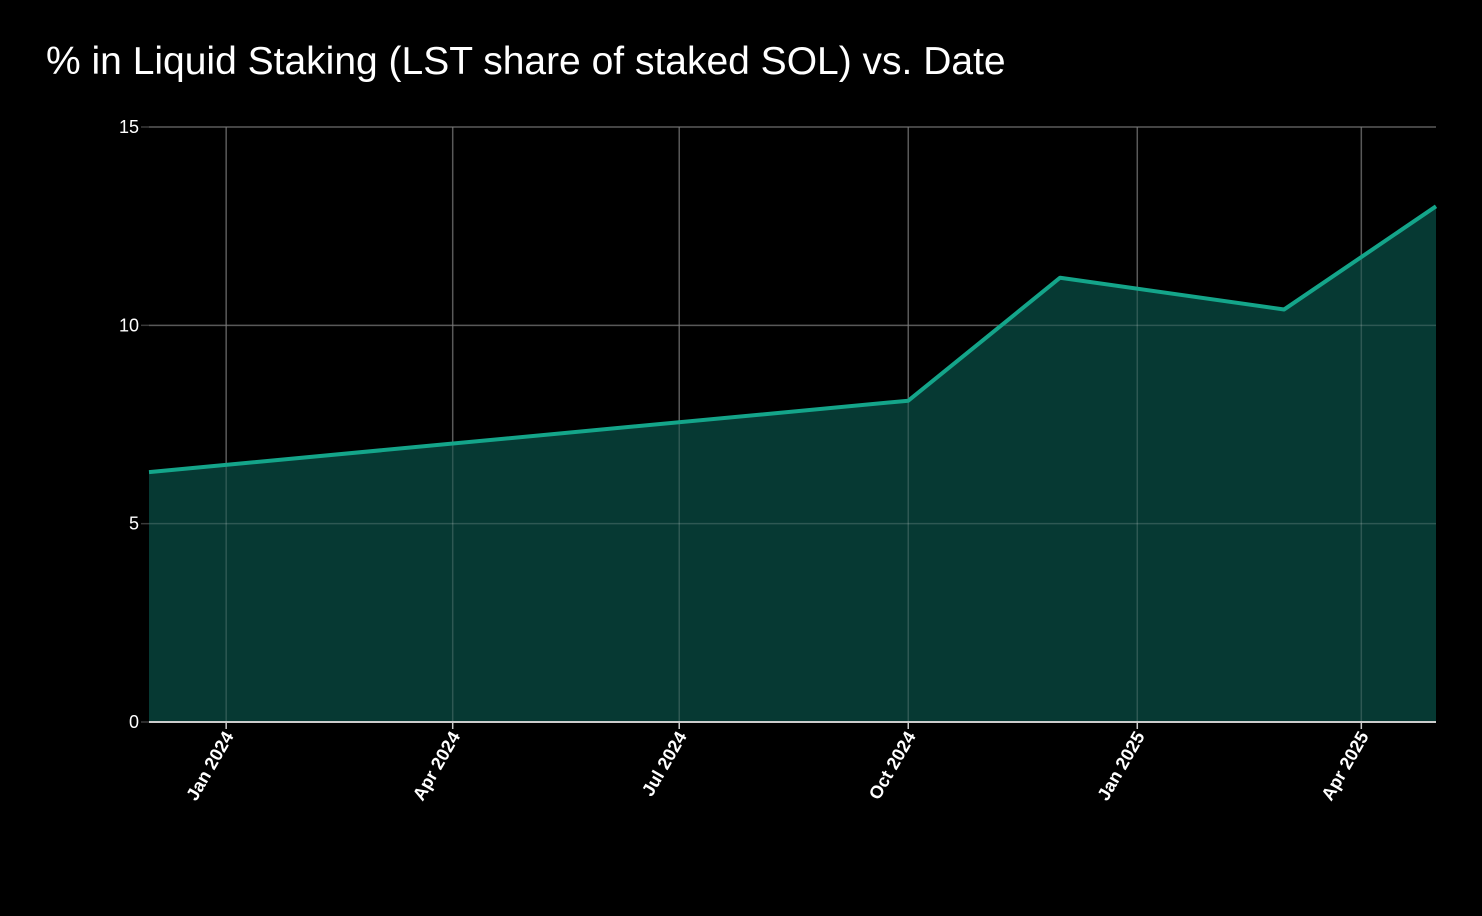 Image resolution: width=1482 pixels, height=916 pixels. Describe the element at coordinates (1344, 766) in the screenshot. I see `x-tick-label: Apr 2025` at that location.